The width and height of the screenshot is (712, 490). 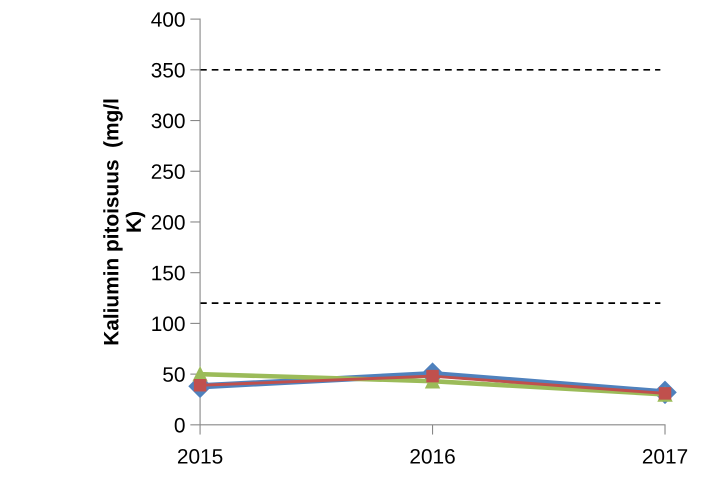 What do you see at coordinates (200, 456) in the screenshot?
I see `x-tick-label: 2015` at bounding box center [200, 456].